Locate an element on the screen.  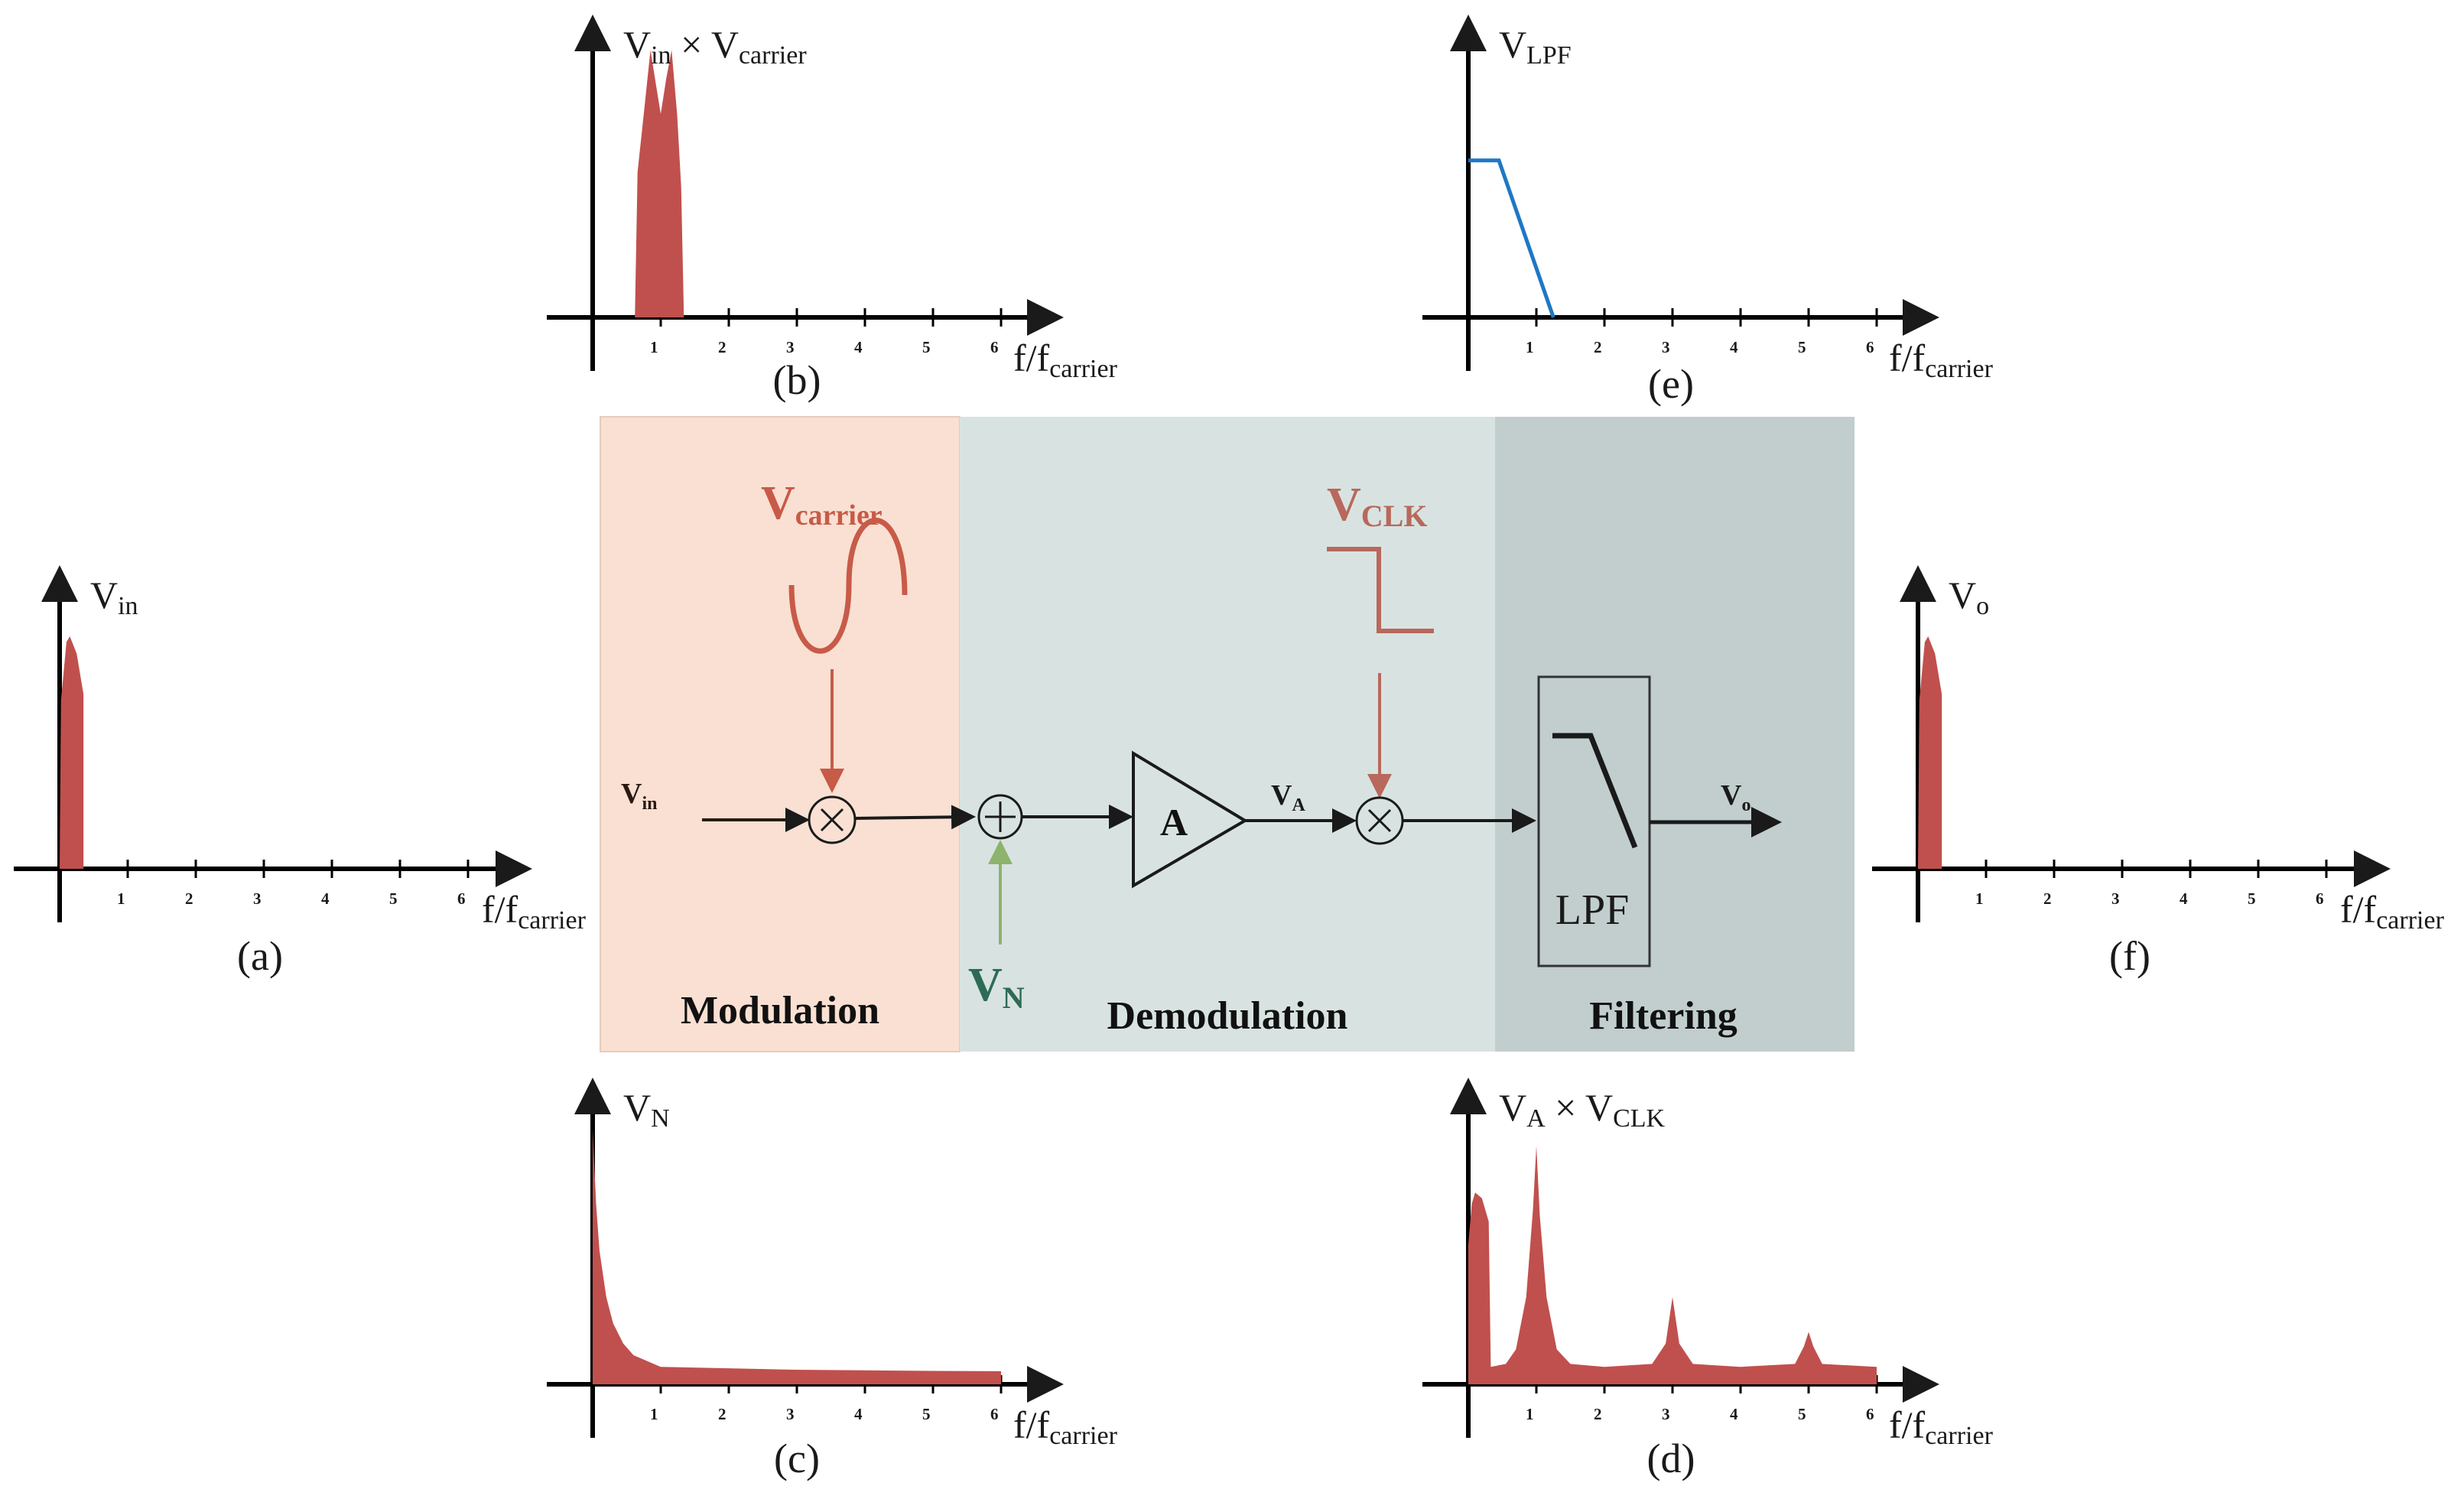
chart-d: 1 2 3 4 5 6 VA × VCLK f/fcarrier (d) is located at coordinates (1708, 1279).